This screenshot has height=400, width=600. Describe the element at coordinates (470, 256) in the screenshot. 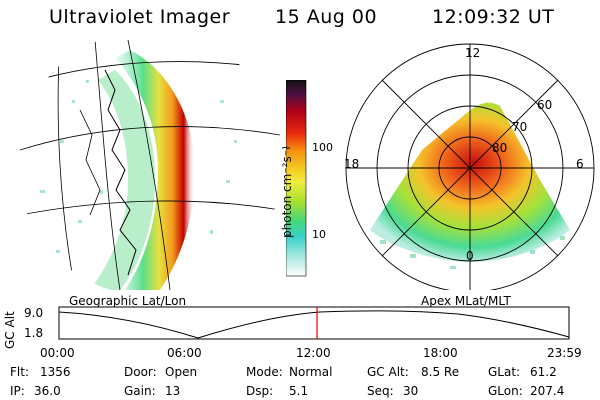

I see `mlt-label-0: 0` at that location.